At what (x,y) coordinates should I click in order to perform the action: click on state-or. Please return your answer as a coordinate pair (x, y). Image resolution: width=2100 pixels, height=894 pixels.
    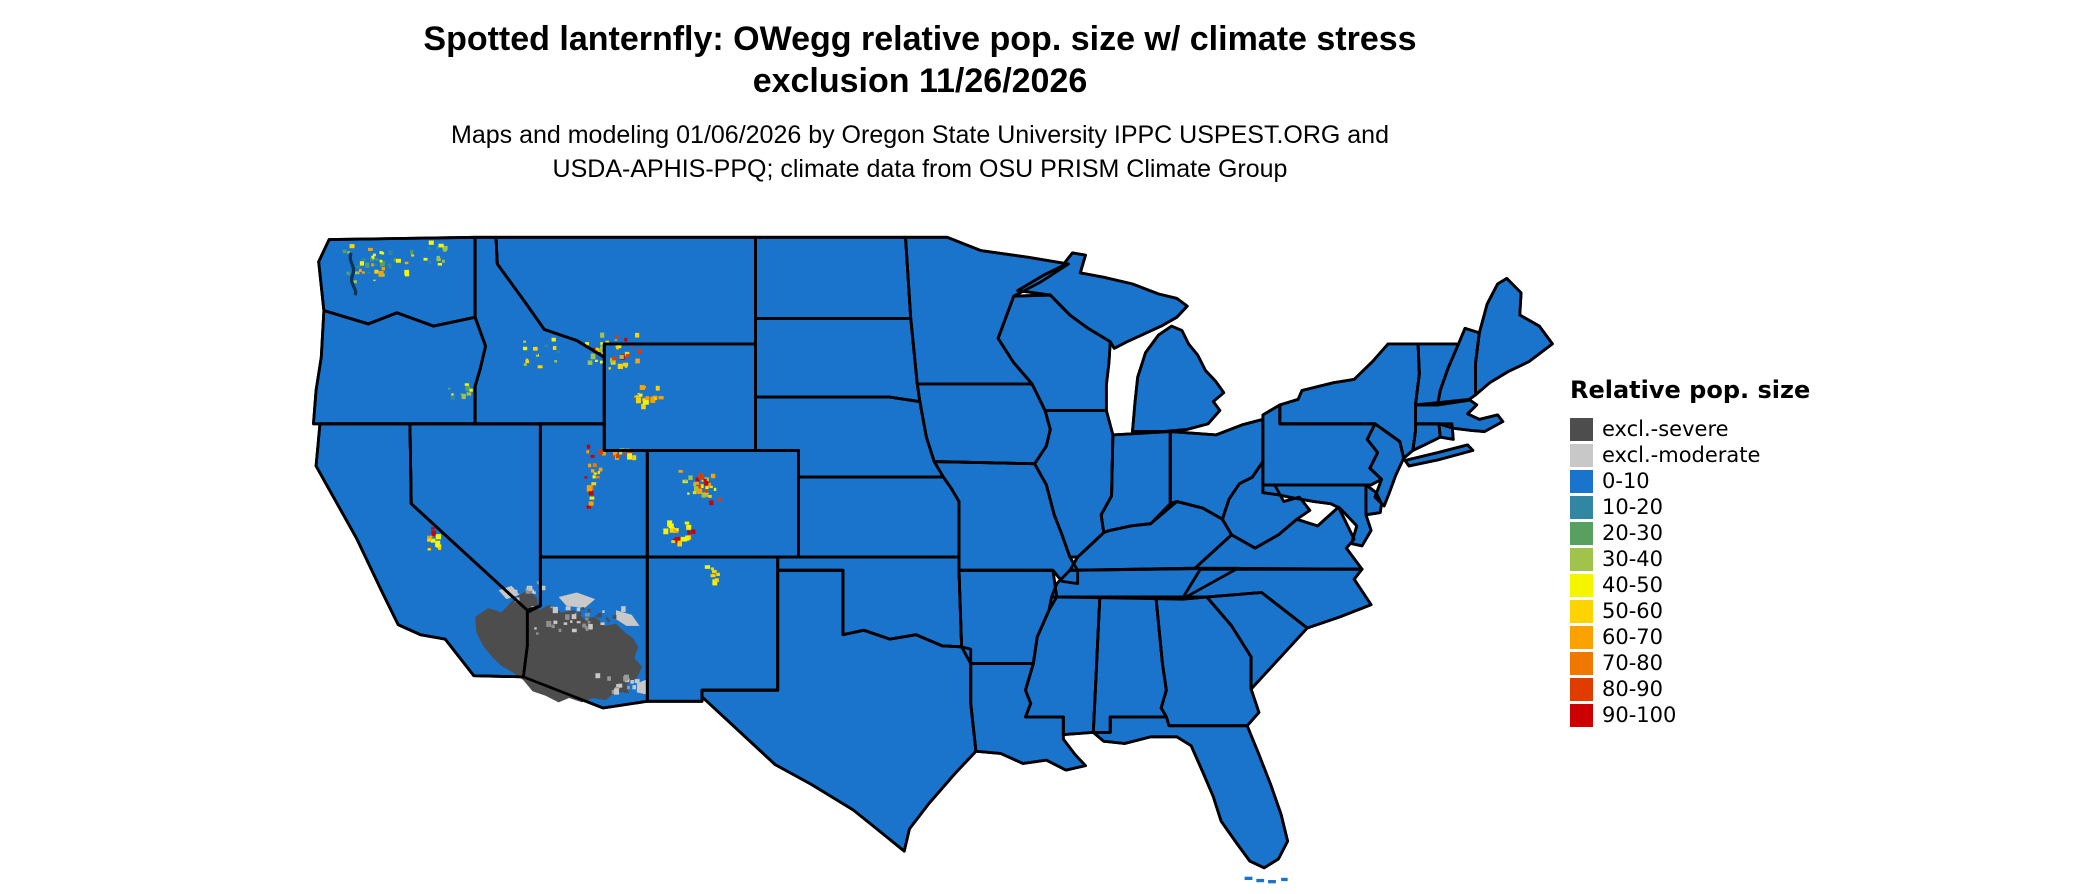
    Looking at the image, I should click on (399, 367).